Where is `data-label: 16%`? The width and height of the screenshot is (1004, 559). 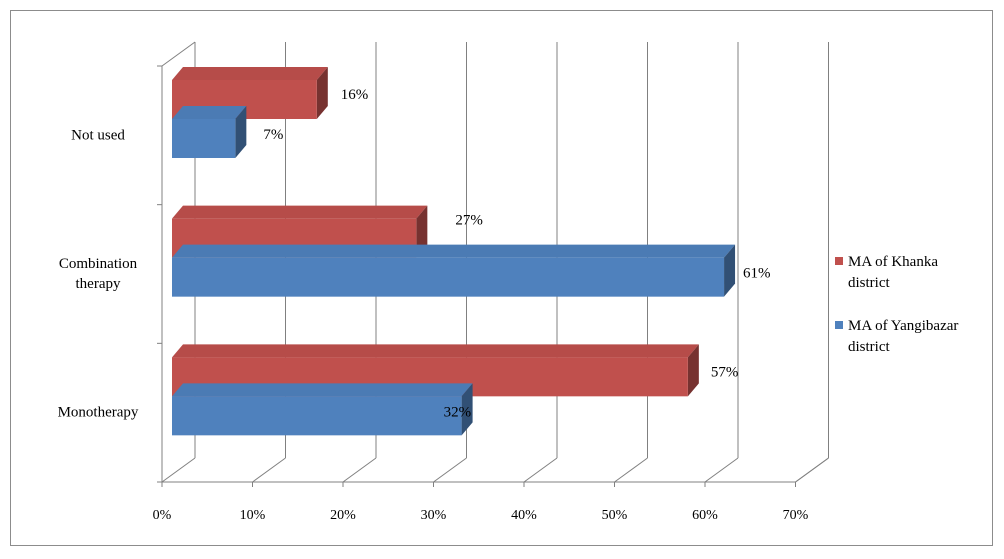
data-label: 16% is located at coordinates (355, 95).